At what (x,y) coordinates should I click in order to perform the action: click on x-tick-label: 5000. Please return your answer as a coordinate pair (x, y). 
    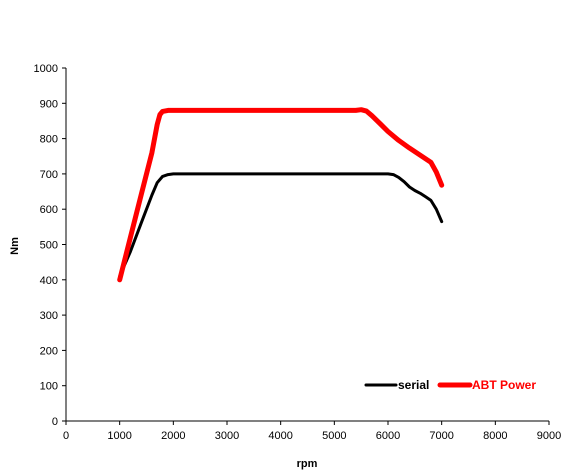
    Looking at the image, I should click on (334, 436).